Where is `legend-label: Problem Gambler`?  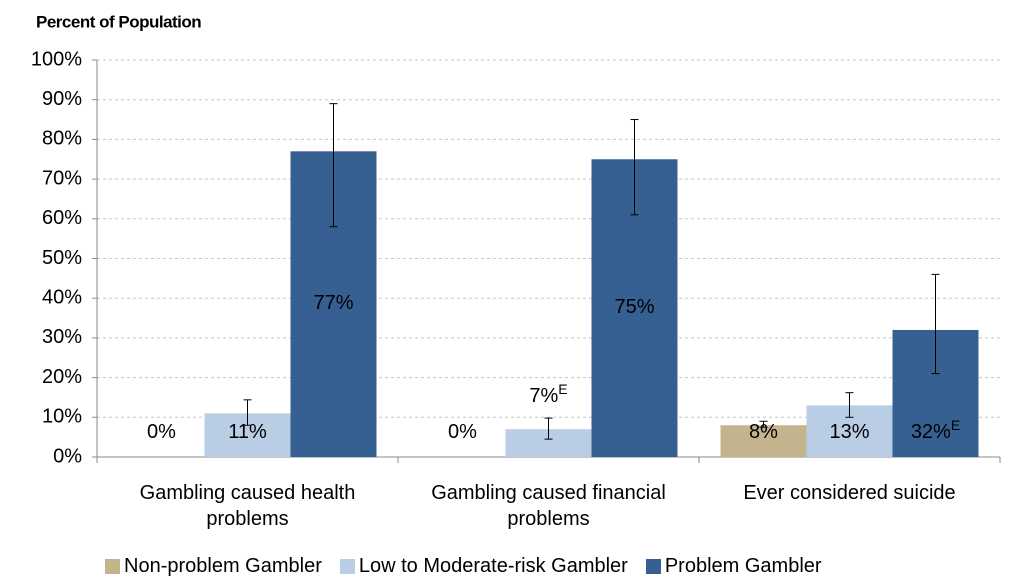
legend-label: Problem Gambler is located at coordinates (743, 566).